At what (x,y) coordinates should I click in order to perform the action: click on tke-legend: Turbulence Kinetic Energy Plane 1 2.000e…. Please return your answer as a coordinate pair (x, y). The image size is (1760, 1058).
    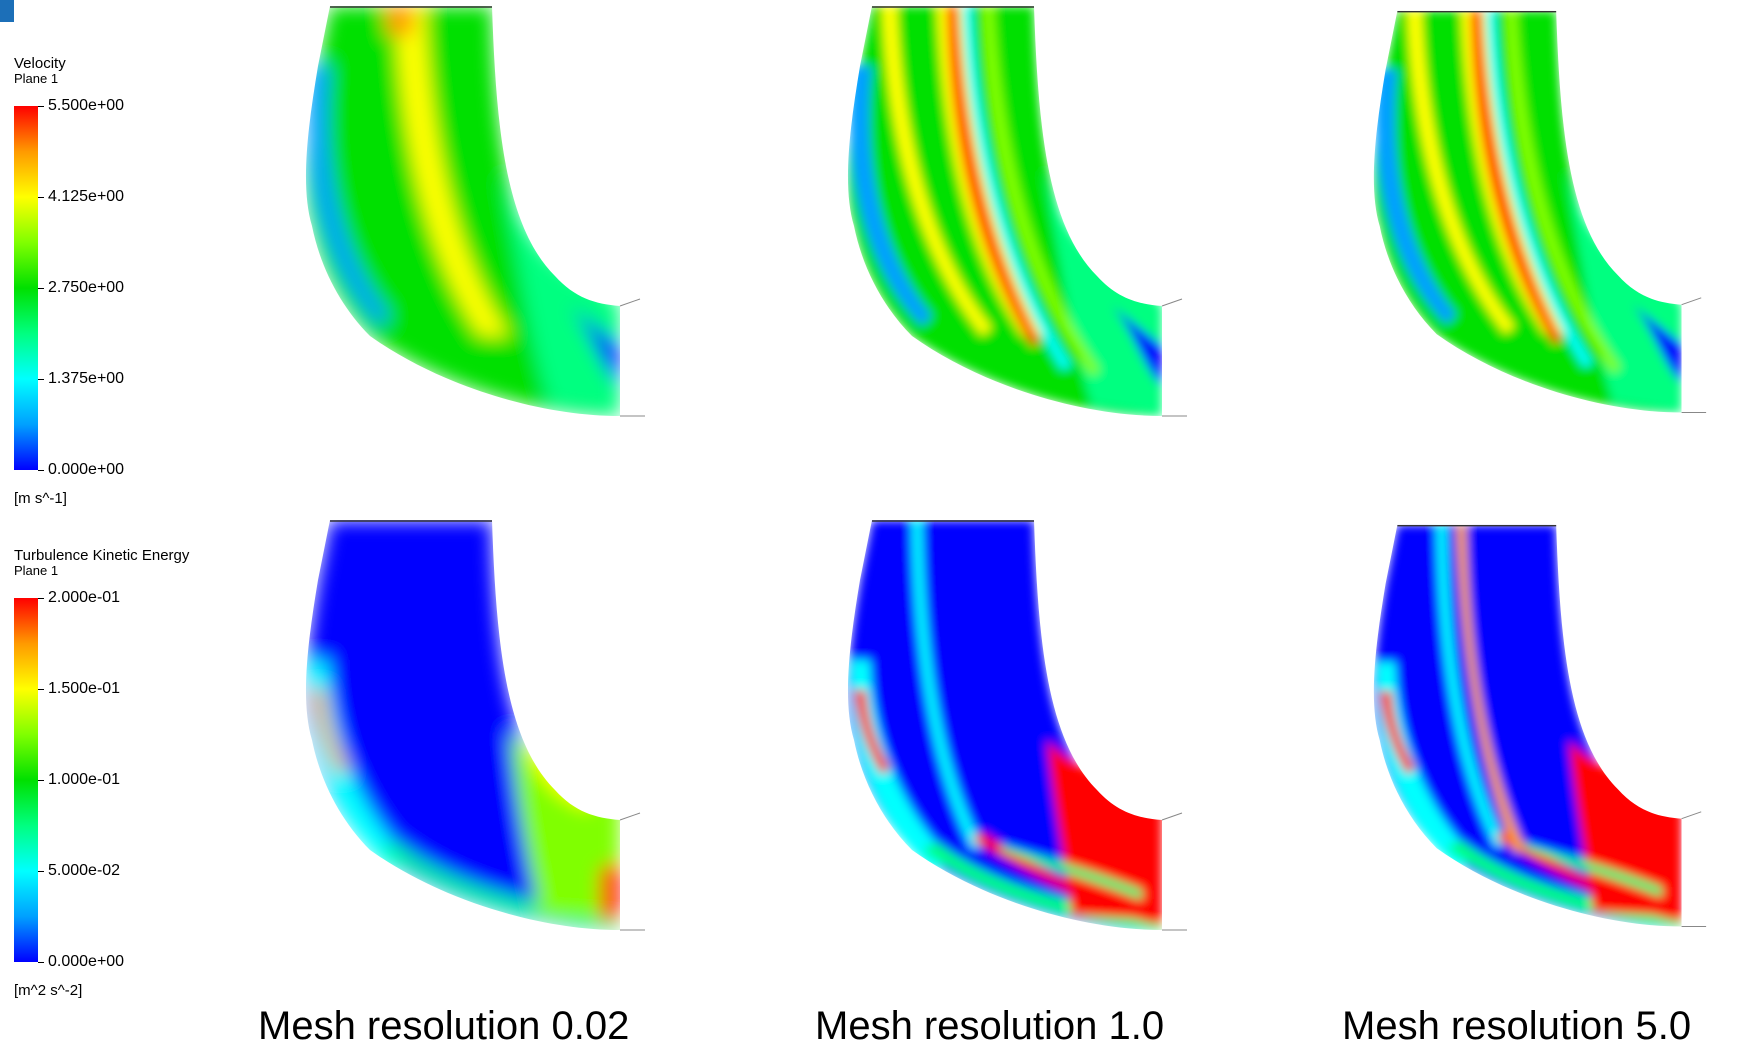
    Looking at the image, I should click on (139, 778).